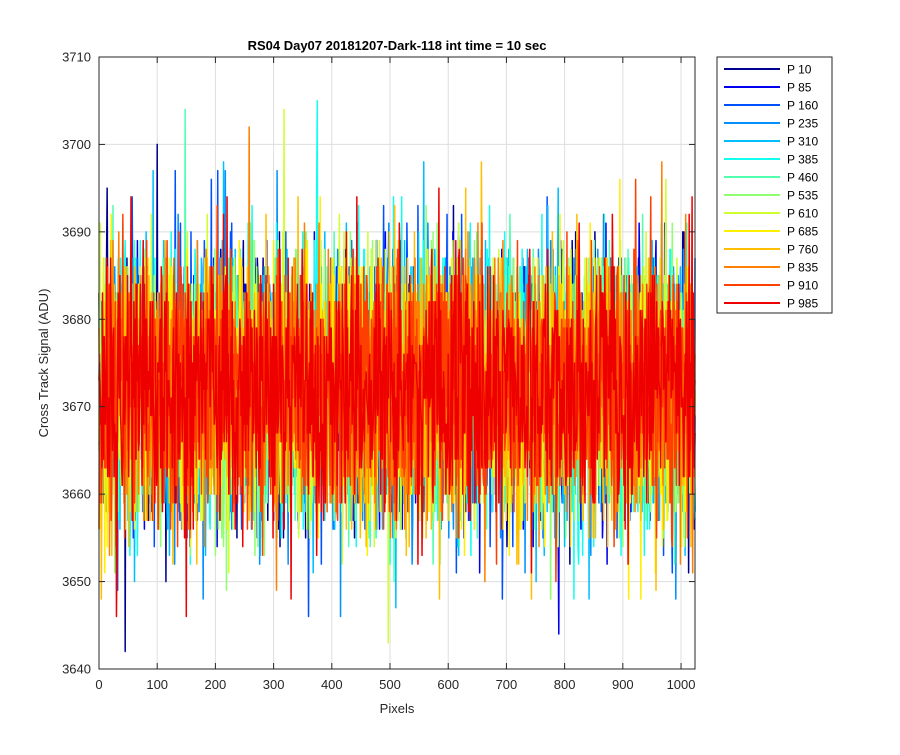  What do you see at coordinates (802, 106) in the screenshot?
I see `legend-label: P 160` at bounding box center [802, 106].